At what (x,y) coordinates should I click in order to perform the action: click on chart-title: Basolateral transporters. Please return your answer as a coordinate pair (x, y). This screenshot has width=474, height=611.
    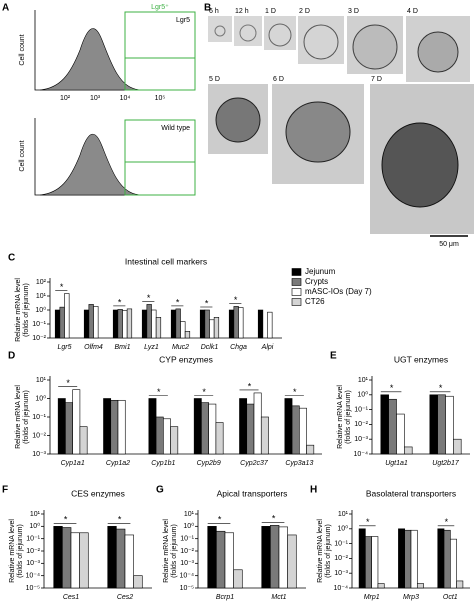
    Looking at the image, I should click on (411, 493).